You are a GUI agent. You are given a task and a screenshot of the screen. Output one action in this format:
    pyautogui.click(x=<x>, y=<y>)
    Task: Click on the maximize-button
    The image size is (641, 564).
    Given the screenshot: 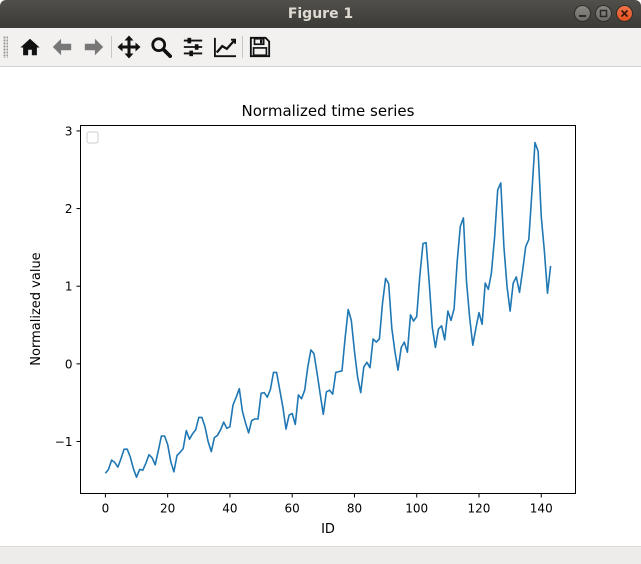 What is the action you would take?
    pyautogui.click(x=603, y=13)
    